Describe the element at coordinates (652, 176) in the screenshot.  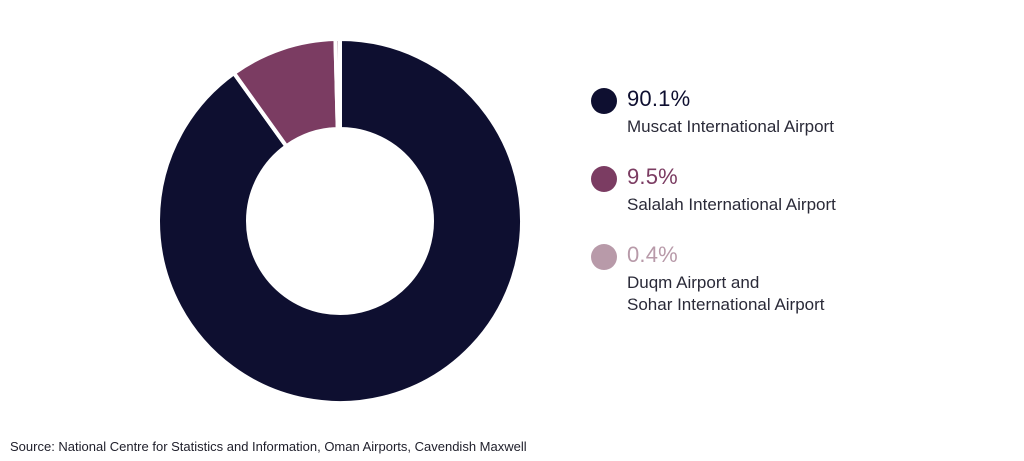
I see `legend-value-salalah: 9.5%` at that location.